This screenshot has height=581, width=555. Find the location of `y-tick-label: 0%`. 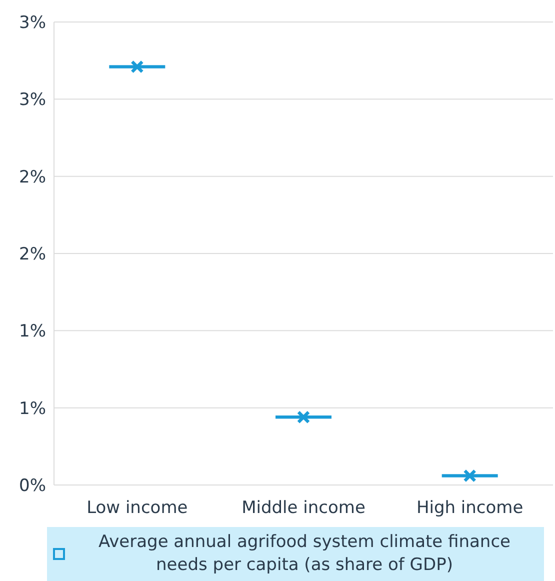

y-tick-label: 0% is located at coordinates (32, 486).